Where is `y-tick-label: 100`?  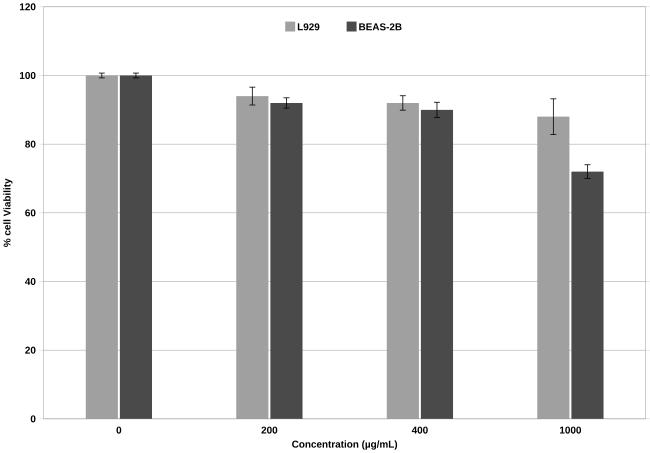 y-tick-label: 100 is located at coordinates (28, 75).